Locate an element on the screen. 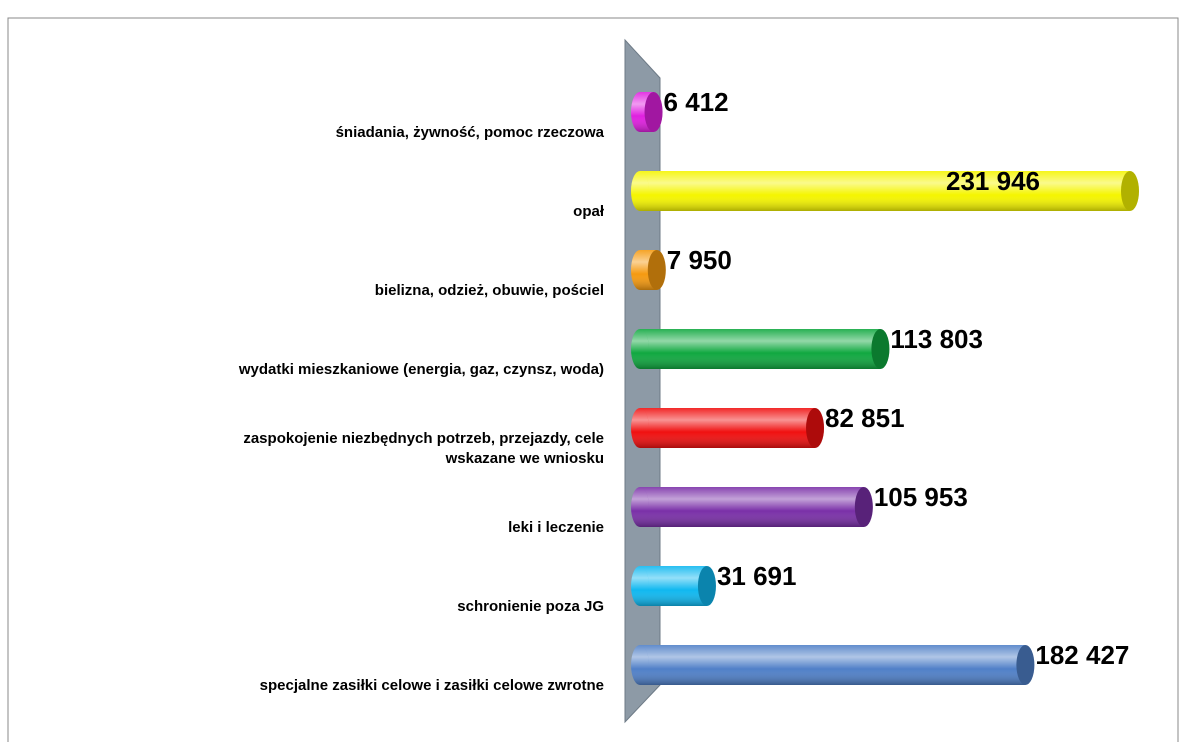 This screenshot has height=742, width=1187. value-label: 113 803 is located at coordinates (936, 339).